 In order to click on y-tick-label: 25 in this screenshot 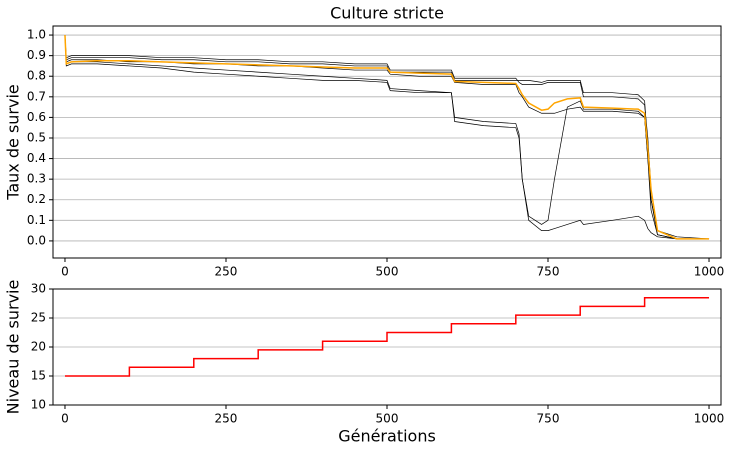, I will do `click(38, 318)`.